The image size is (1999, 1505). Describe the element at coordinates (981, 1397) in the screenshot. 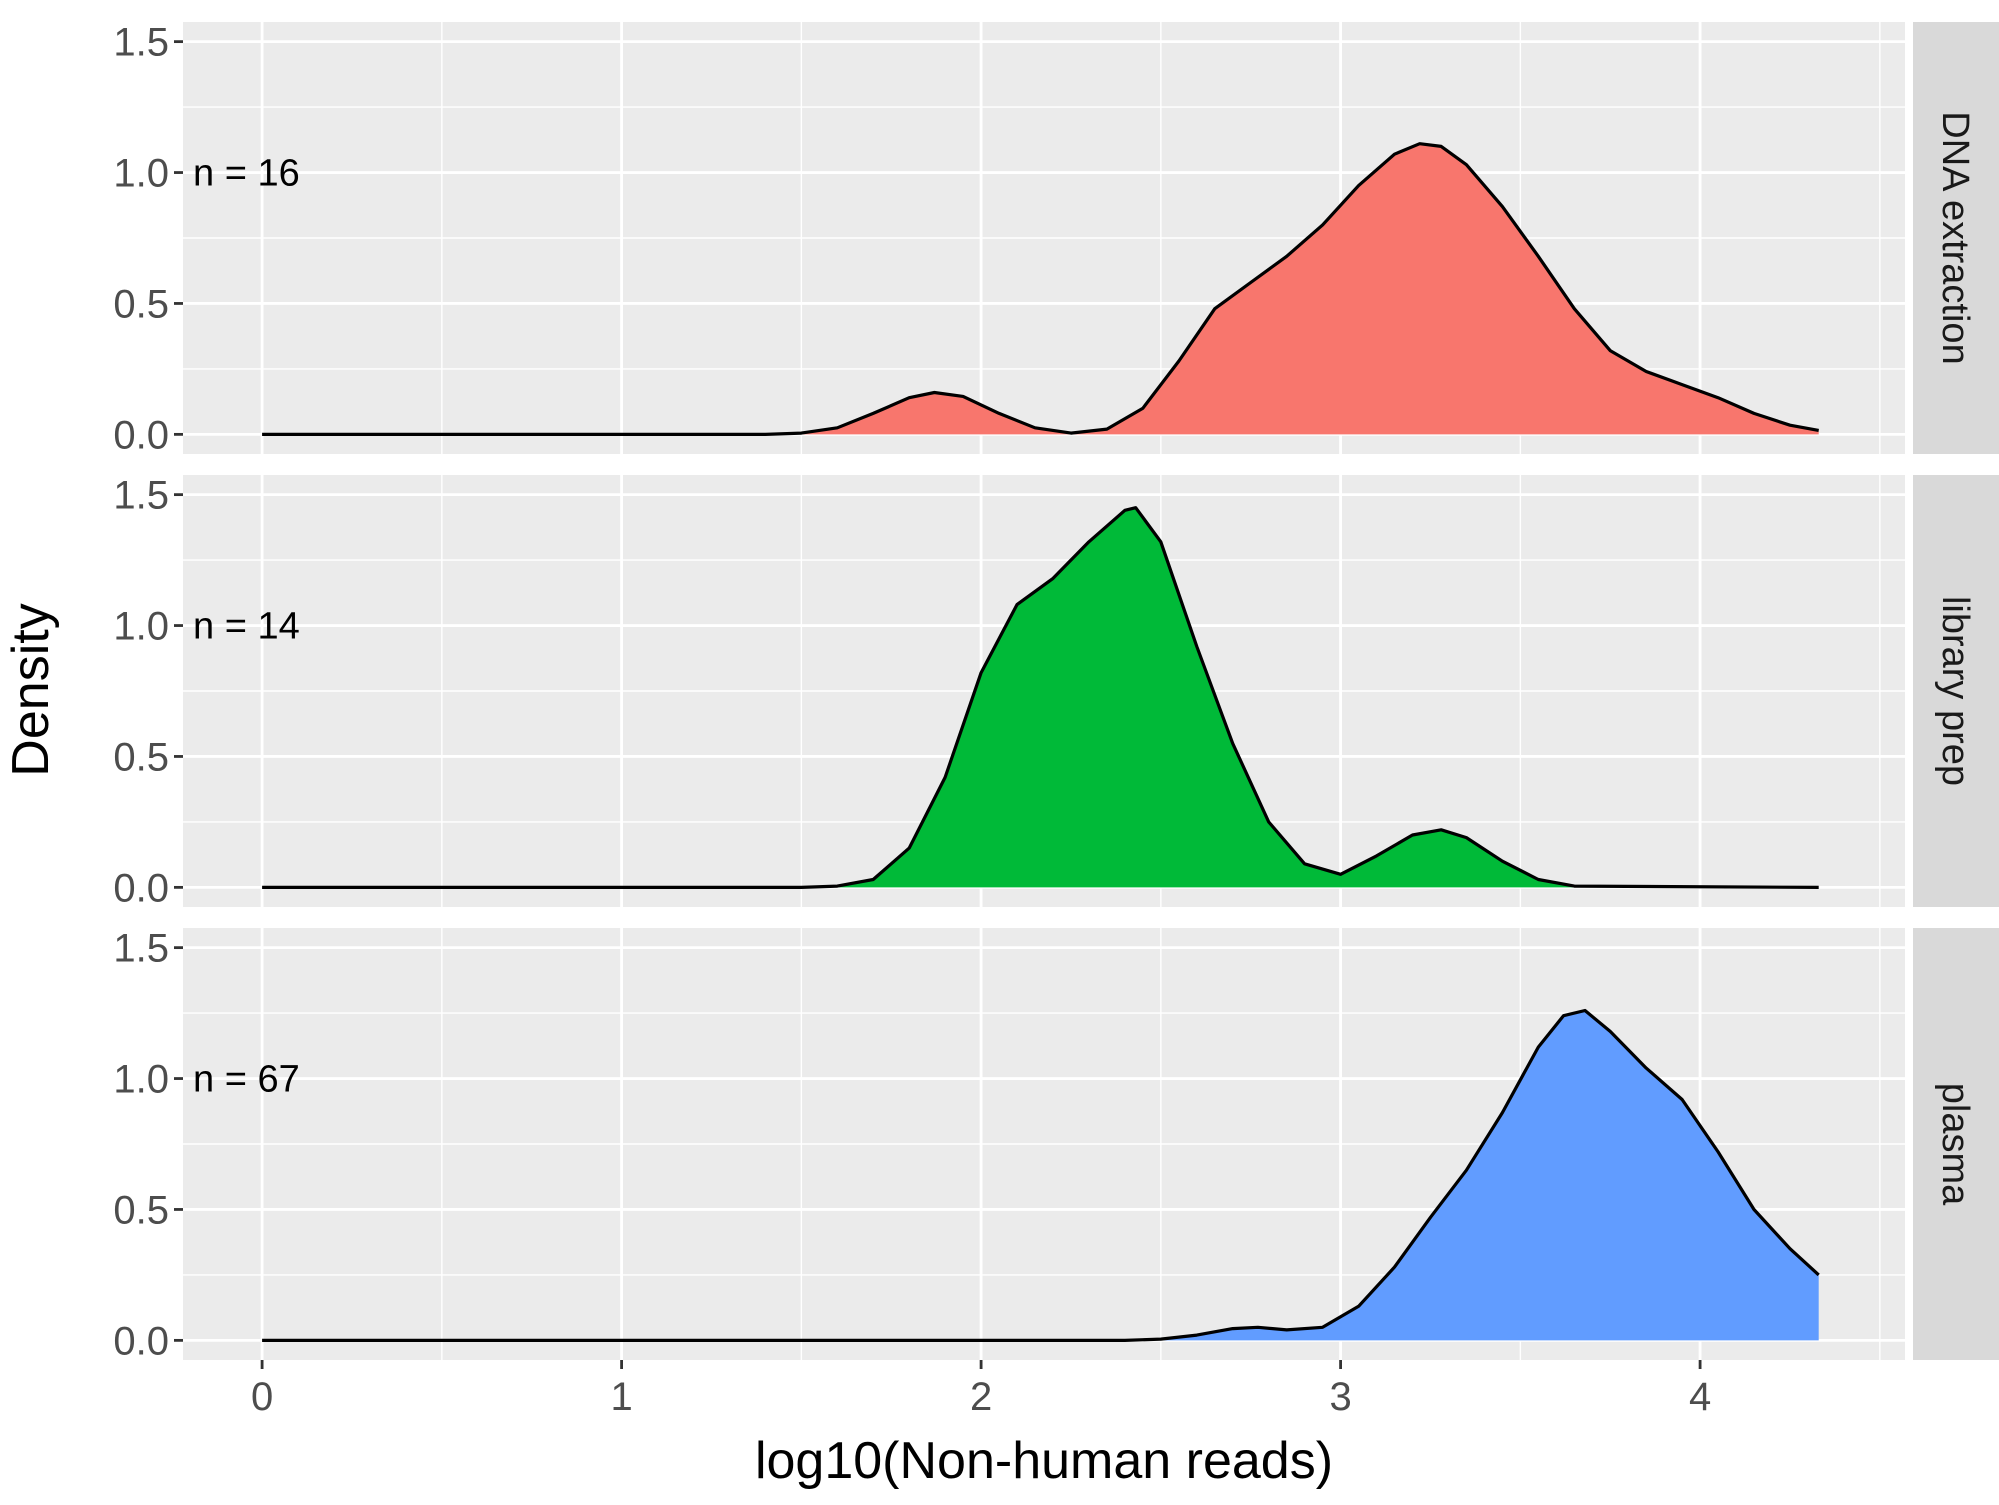

I see `x-tick-label: 2` at that location.